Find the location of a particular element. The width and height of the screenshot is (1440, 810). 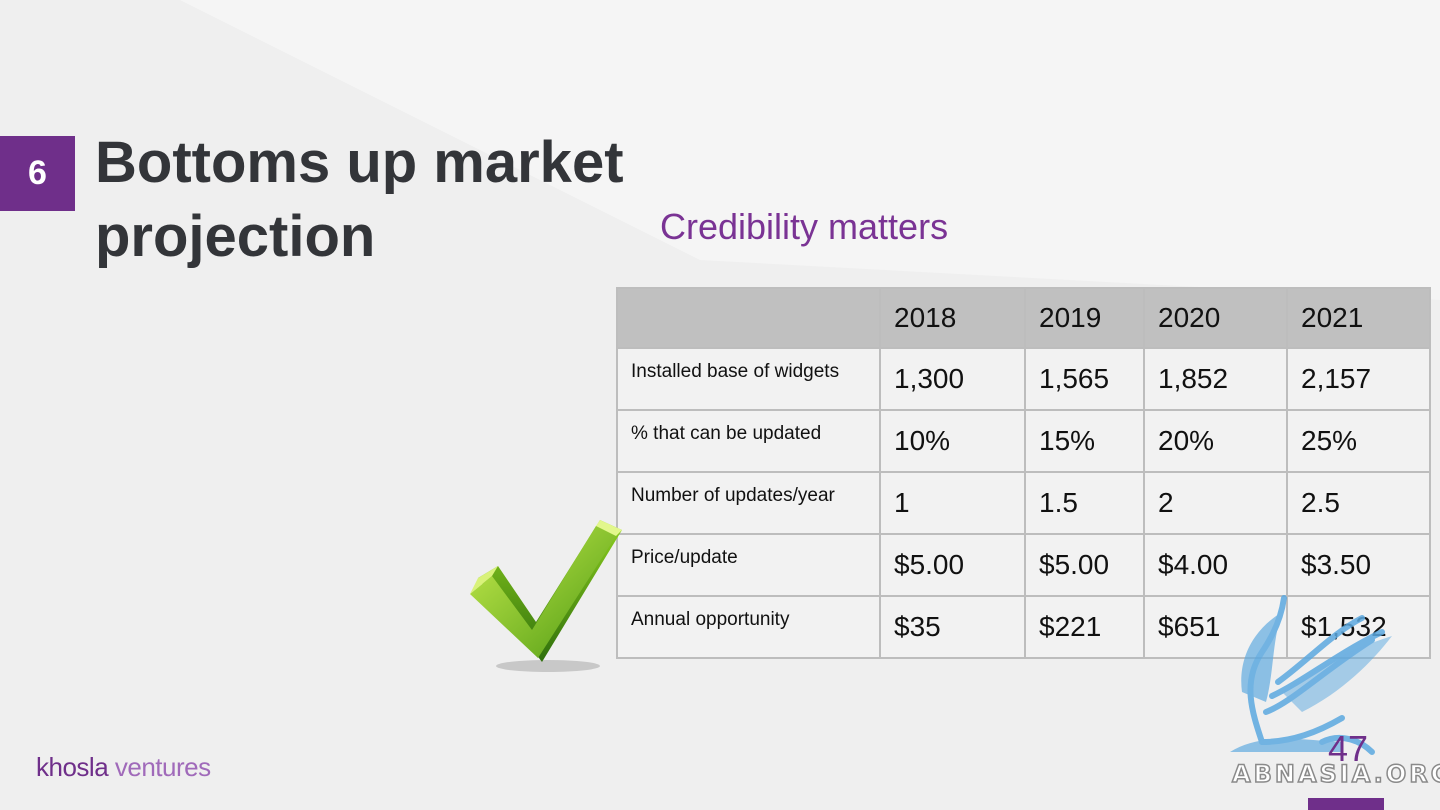

table-row: Number of updates/year 1 1.5 2 2.5 is located at coordinates (1023, 503).